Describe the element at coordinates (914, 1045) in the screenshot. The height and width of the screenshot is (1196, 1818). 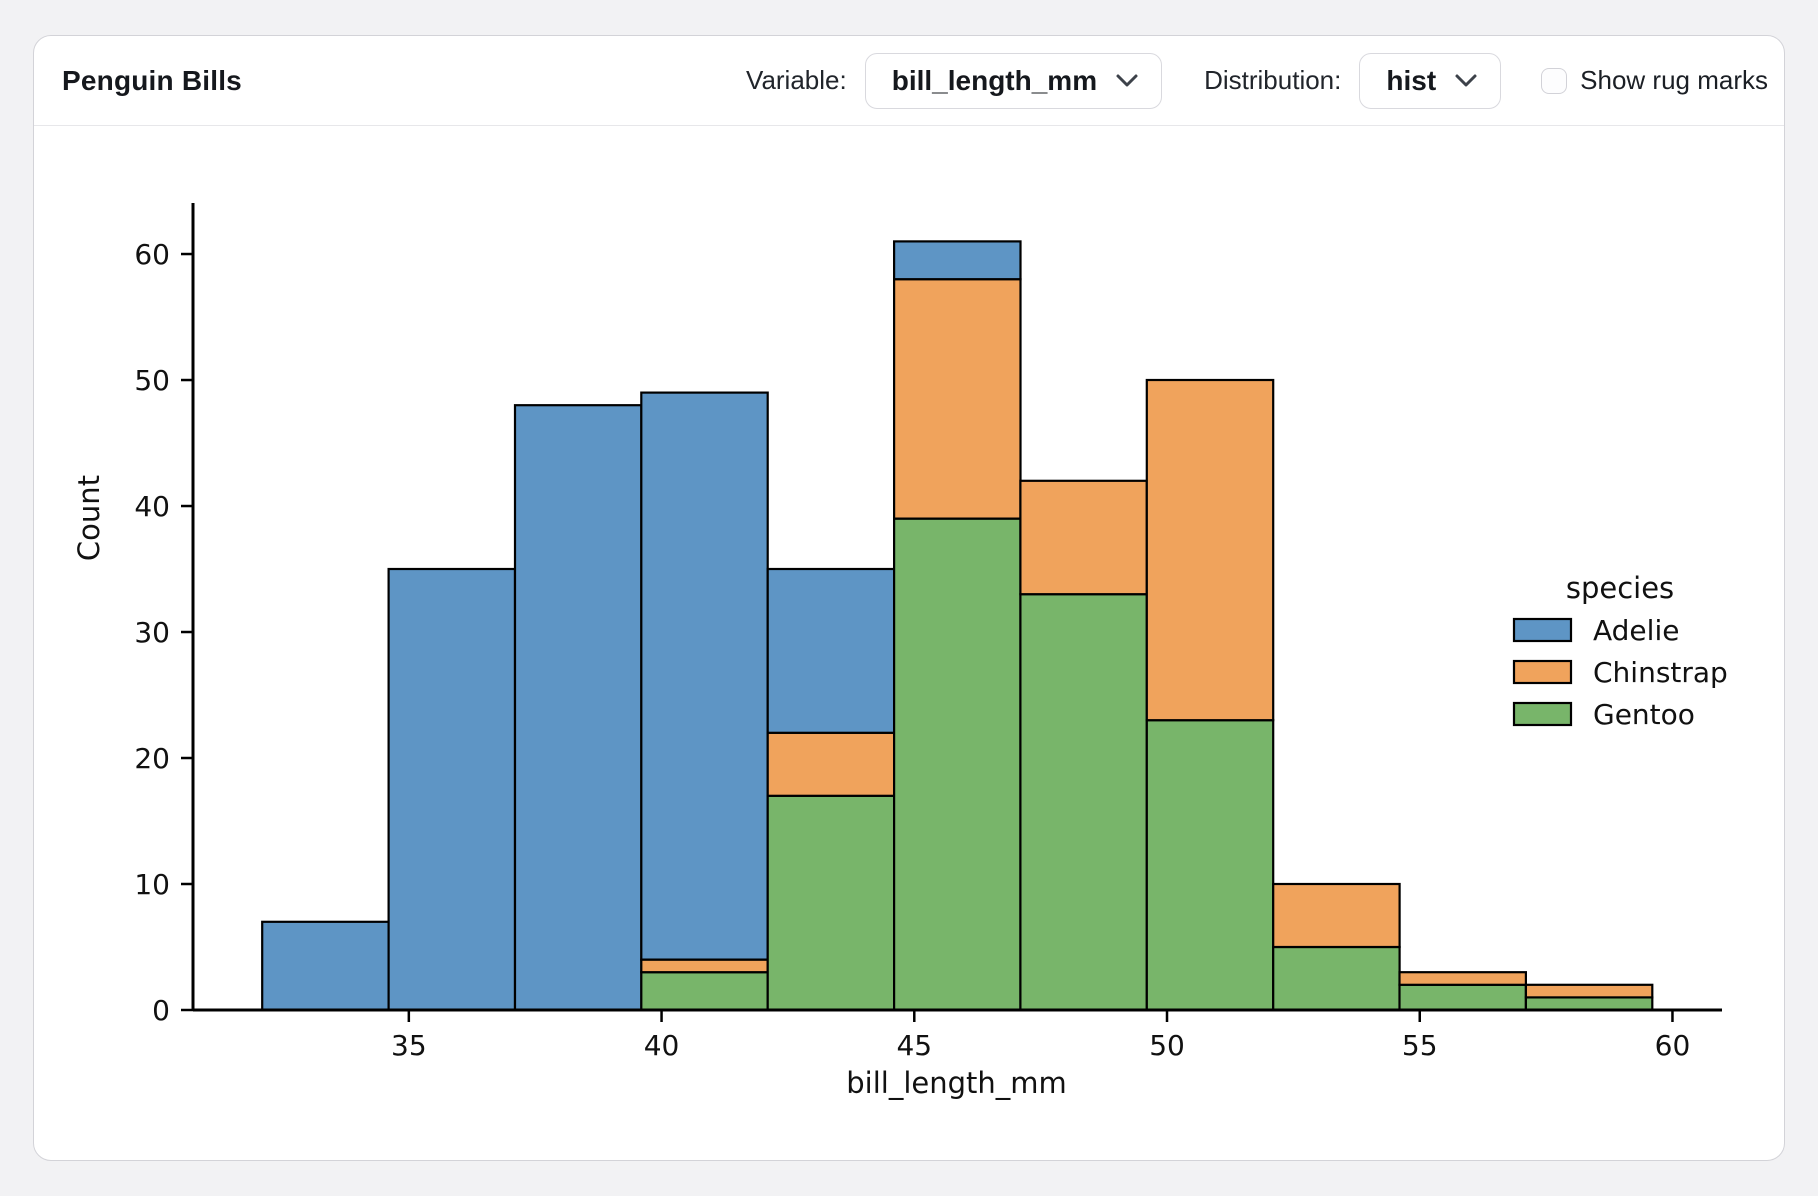
I see `x-tick-label: 45` at that location.